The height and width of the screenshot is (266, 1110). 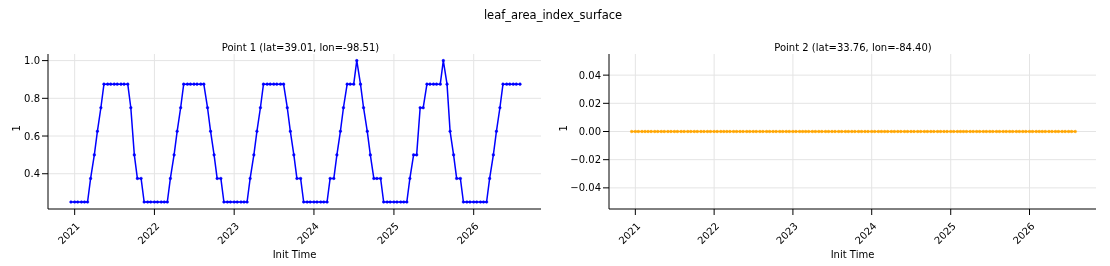 I want to click on y-tick-label: 0.6, so click(x=32, y=136).